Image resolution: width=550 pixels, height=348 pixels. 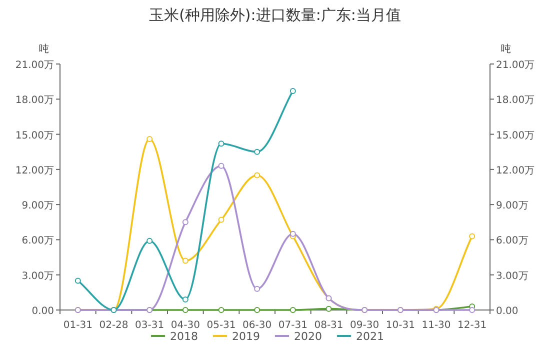 What do you see at coordinates (370, 336) in the screenshot?
I see `legend-label: 2021` at bounding box center [370, 336].